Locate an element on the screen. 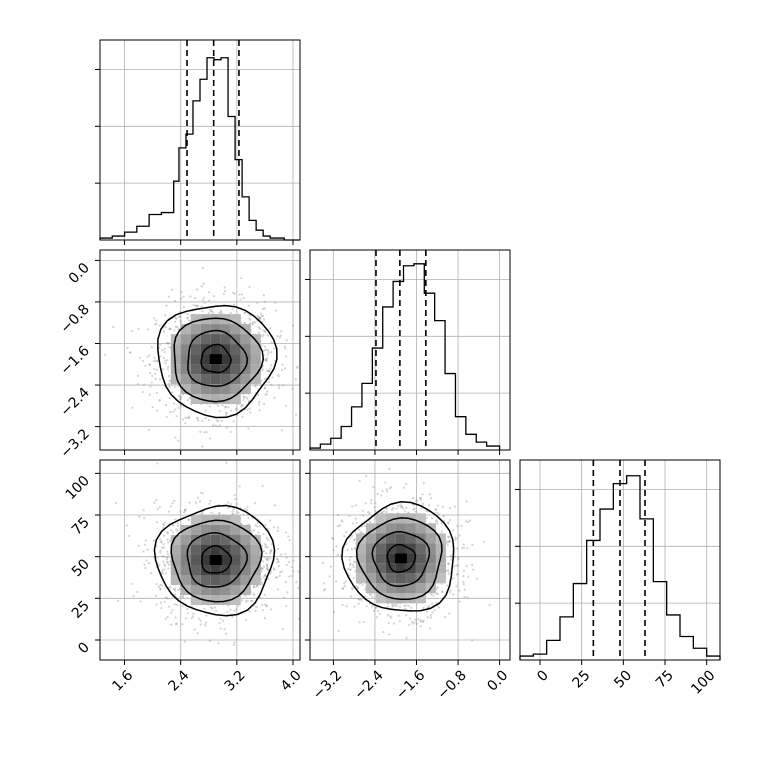 This screenshot has height=760, width=760. y-tick-label-p1-0: −3.2 is located at coordinates (74, 443).